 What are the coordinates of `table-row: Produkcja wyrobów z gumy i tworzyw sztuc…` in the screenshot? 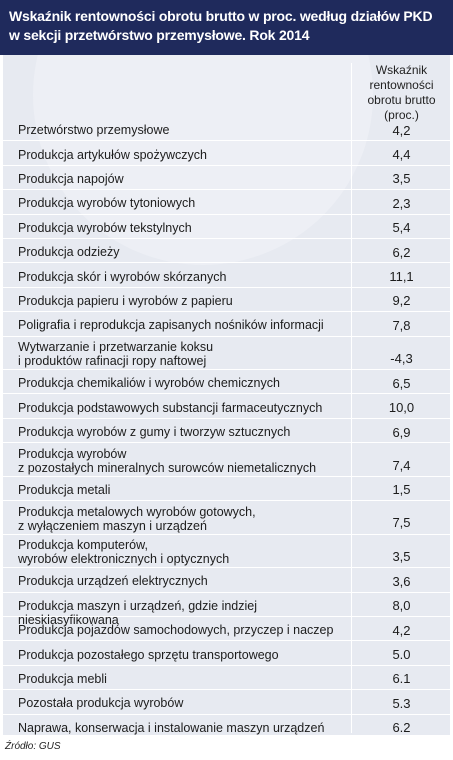 It's located at (226, 431).